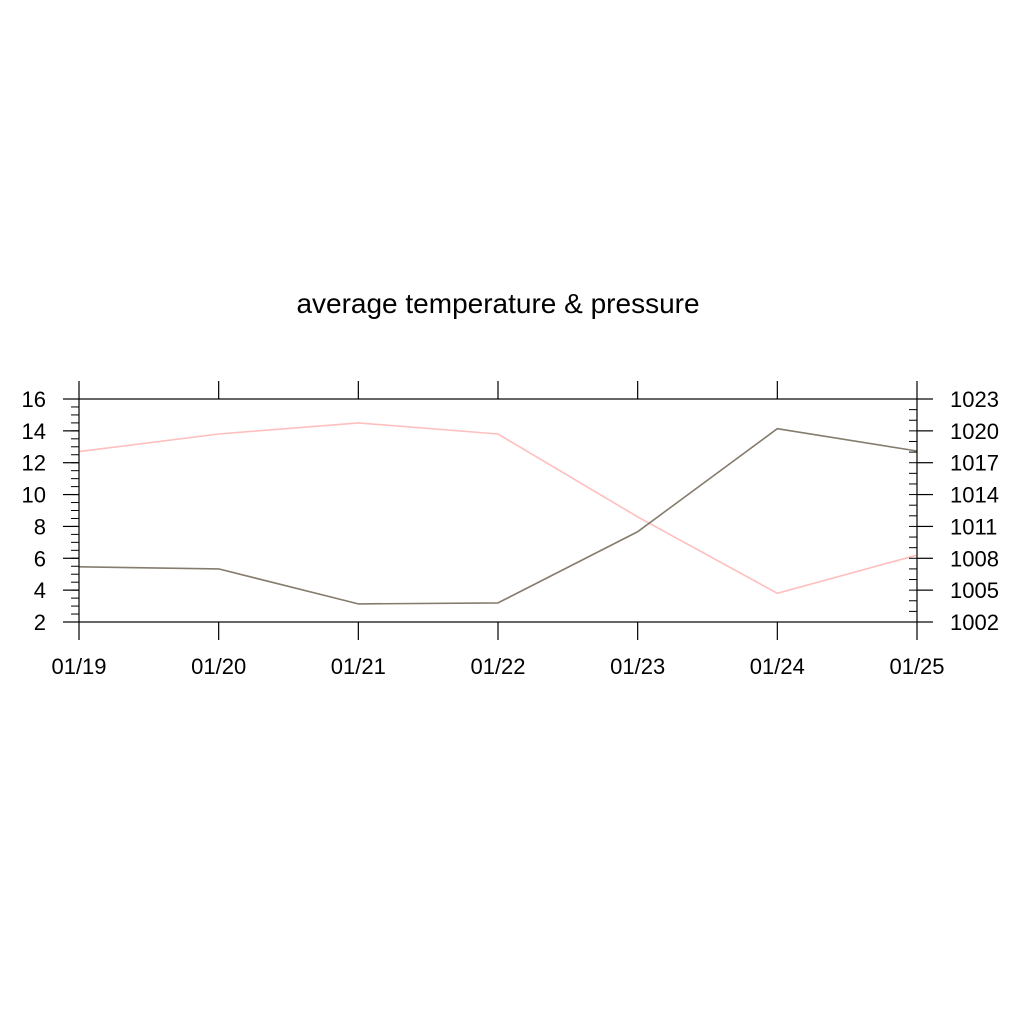  What do you see at coordinates (974, 431) in the screenshot?
I see `right-tick-label: 1020` at bounding box center [974, 431].